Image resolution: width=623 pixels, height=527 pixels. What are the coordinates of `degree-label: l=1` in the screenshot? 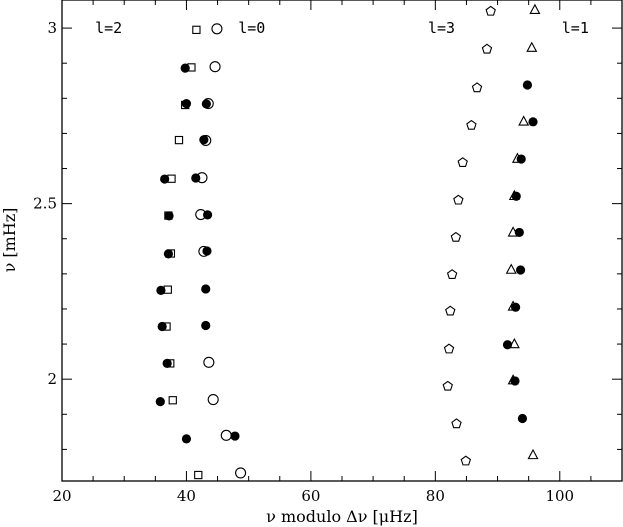 It's located at (575, 28).